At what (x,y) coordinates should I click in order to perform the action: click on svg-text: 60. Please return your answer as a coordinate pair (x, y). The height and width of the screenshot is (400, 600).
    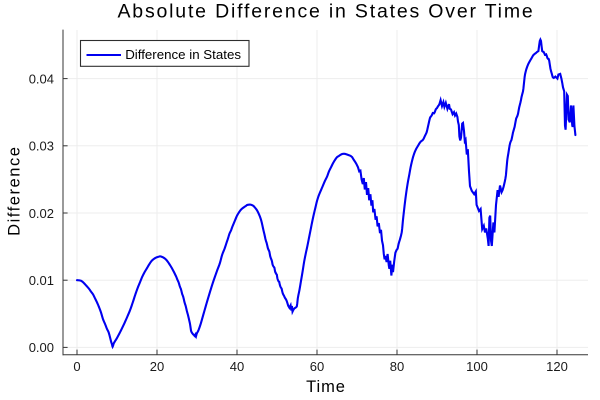
    Looking at the image, I should click on (317, 366).